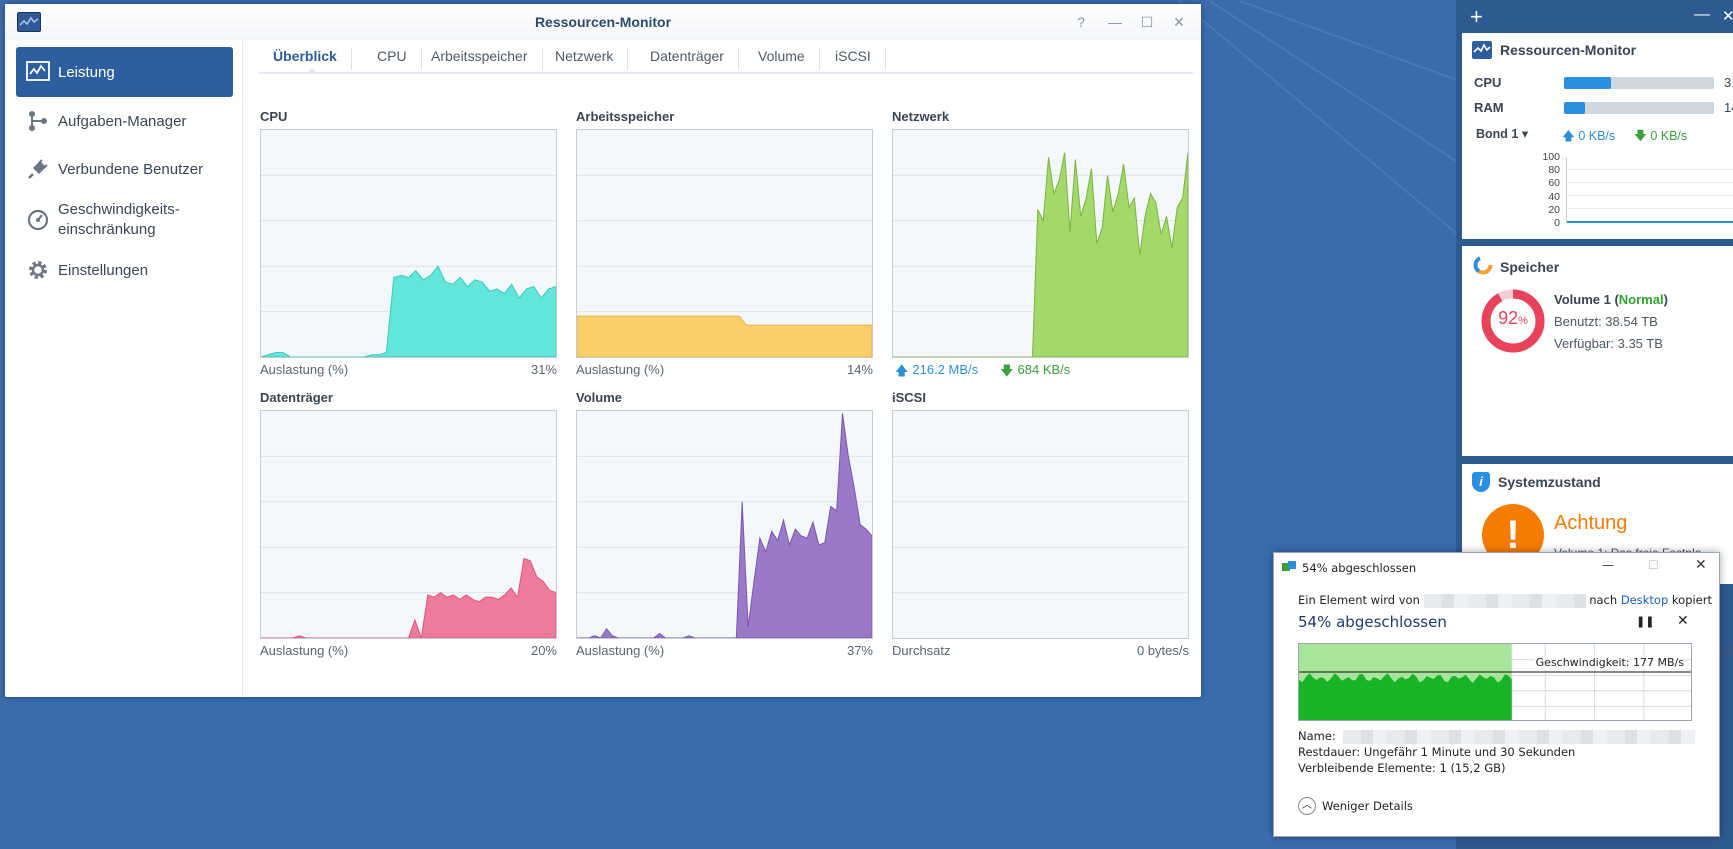 This screenshot has height=849, width=1733. I want to click on tab-volume: Volume, so click(782, 59).